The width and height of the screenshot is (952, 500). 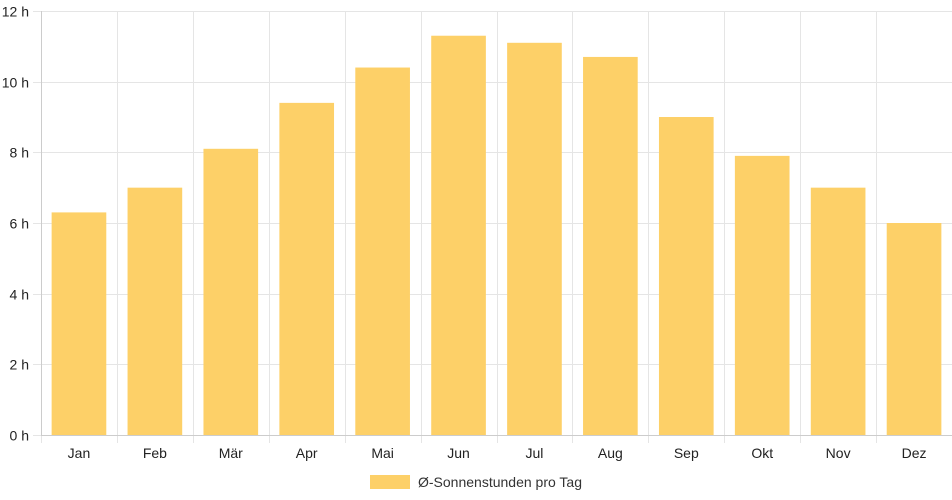 What do you see at coordinates (838, 311) in the screenshot?
I see `bar-nov` at bounding box center [838, 311].